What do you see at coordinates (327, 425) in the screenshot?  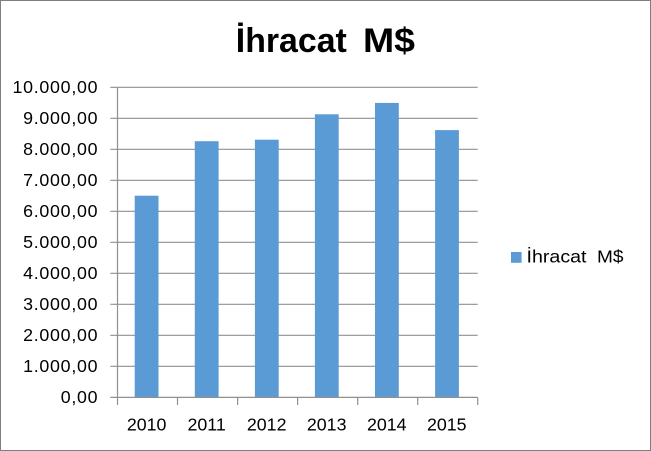 I see `svg-text: 2013` at bounding box center [327, 425].